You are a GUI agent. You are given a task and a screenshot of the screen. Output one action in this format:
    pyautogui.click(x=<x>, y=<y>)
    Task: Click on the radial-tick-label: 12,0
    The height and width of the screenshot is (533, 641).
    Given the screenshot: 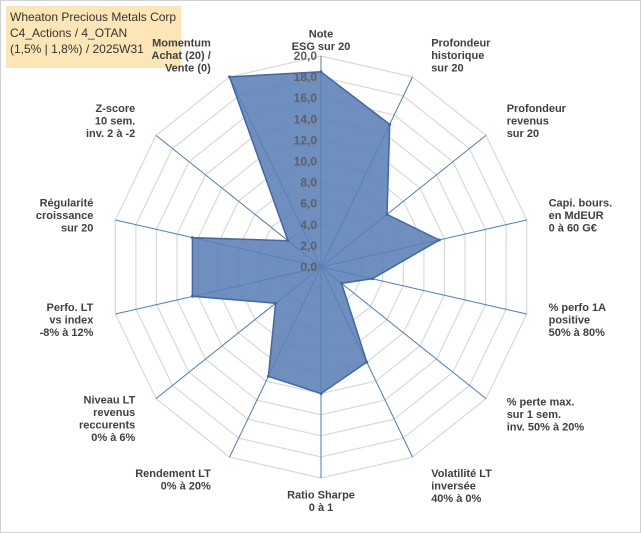 What is the action you would take?
    pyautogui.click(x=306, y=140)
    